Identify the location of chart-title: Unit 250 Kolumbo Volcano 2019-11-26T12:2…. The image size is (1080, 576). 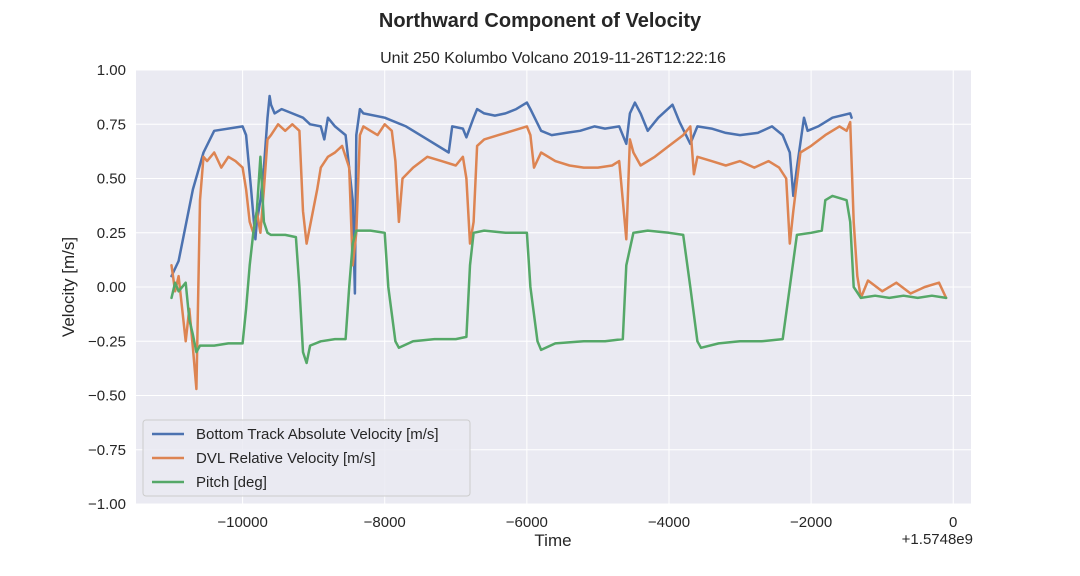
(553, 58).